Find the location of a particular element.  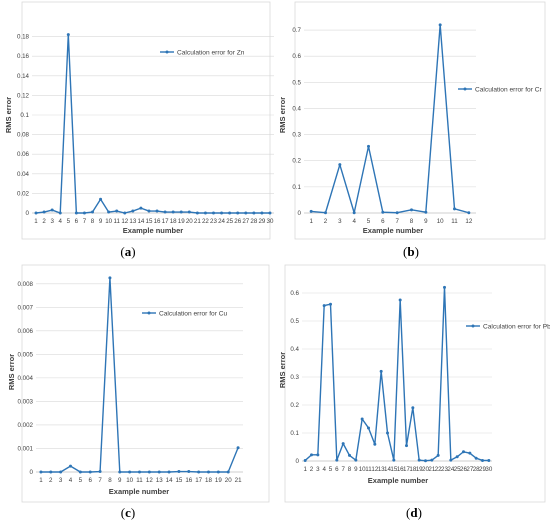

legend-marker is located at coordinates (167, 52).